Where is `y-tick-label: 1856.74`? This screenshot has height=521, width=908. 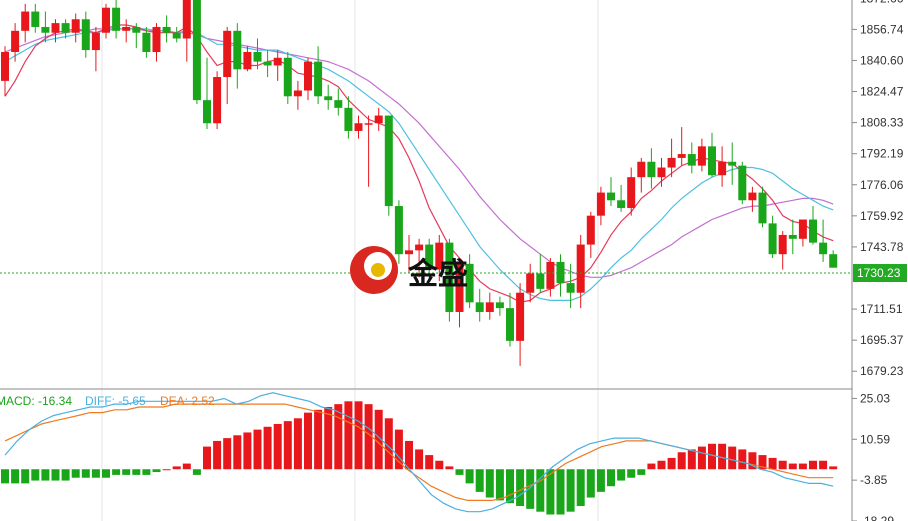
y-tick-label: 1856.74 is located at coordinates (882, 29).